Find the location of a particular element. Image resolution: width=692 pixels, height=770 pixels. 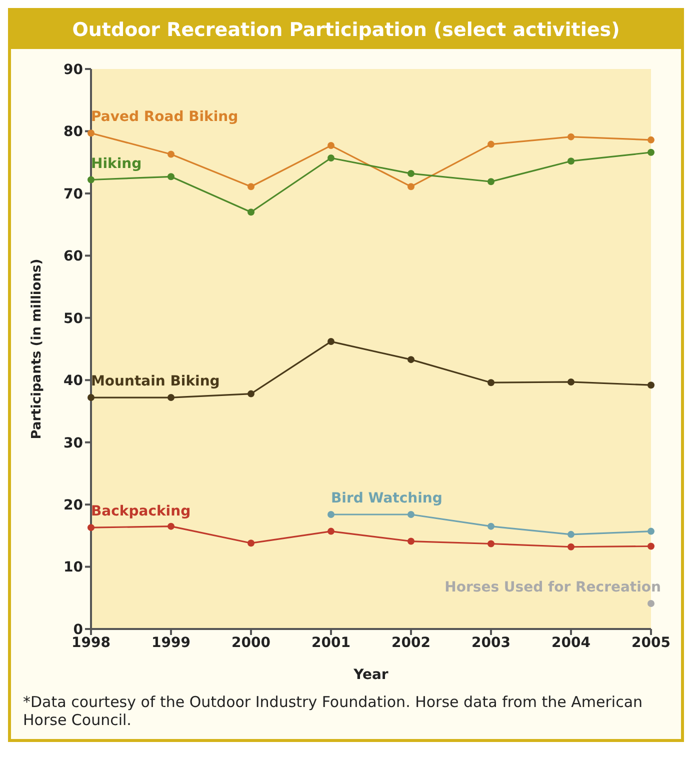

y-tick-label: 80 is located at coordinates (74, 132).